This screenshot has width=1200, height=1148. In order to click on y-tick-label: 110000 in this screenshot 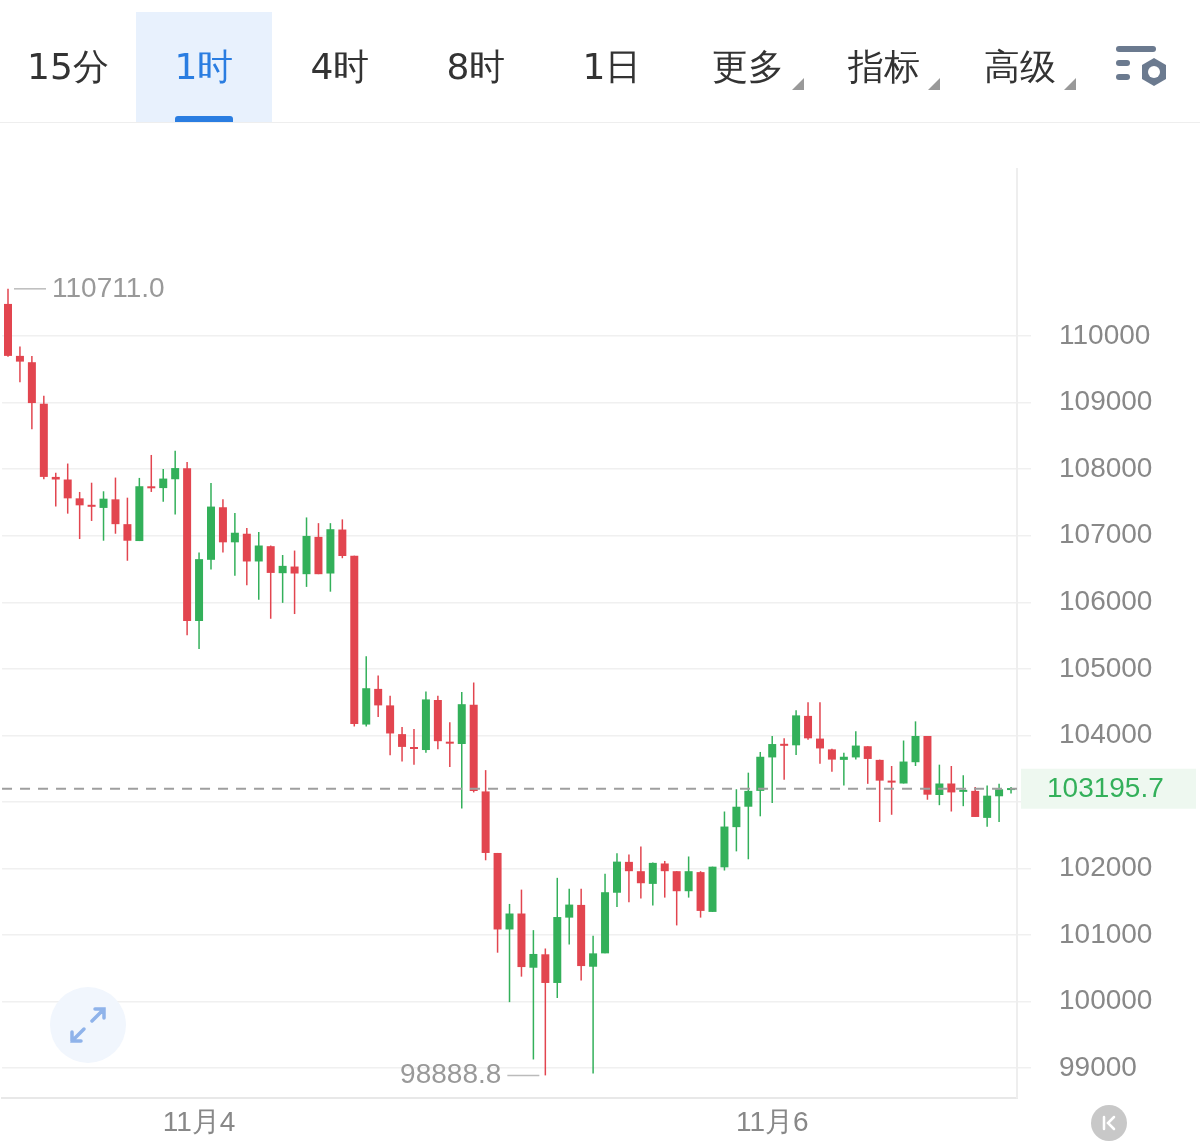, I will do `click(1105, 334)`.